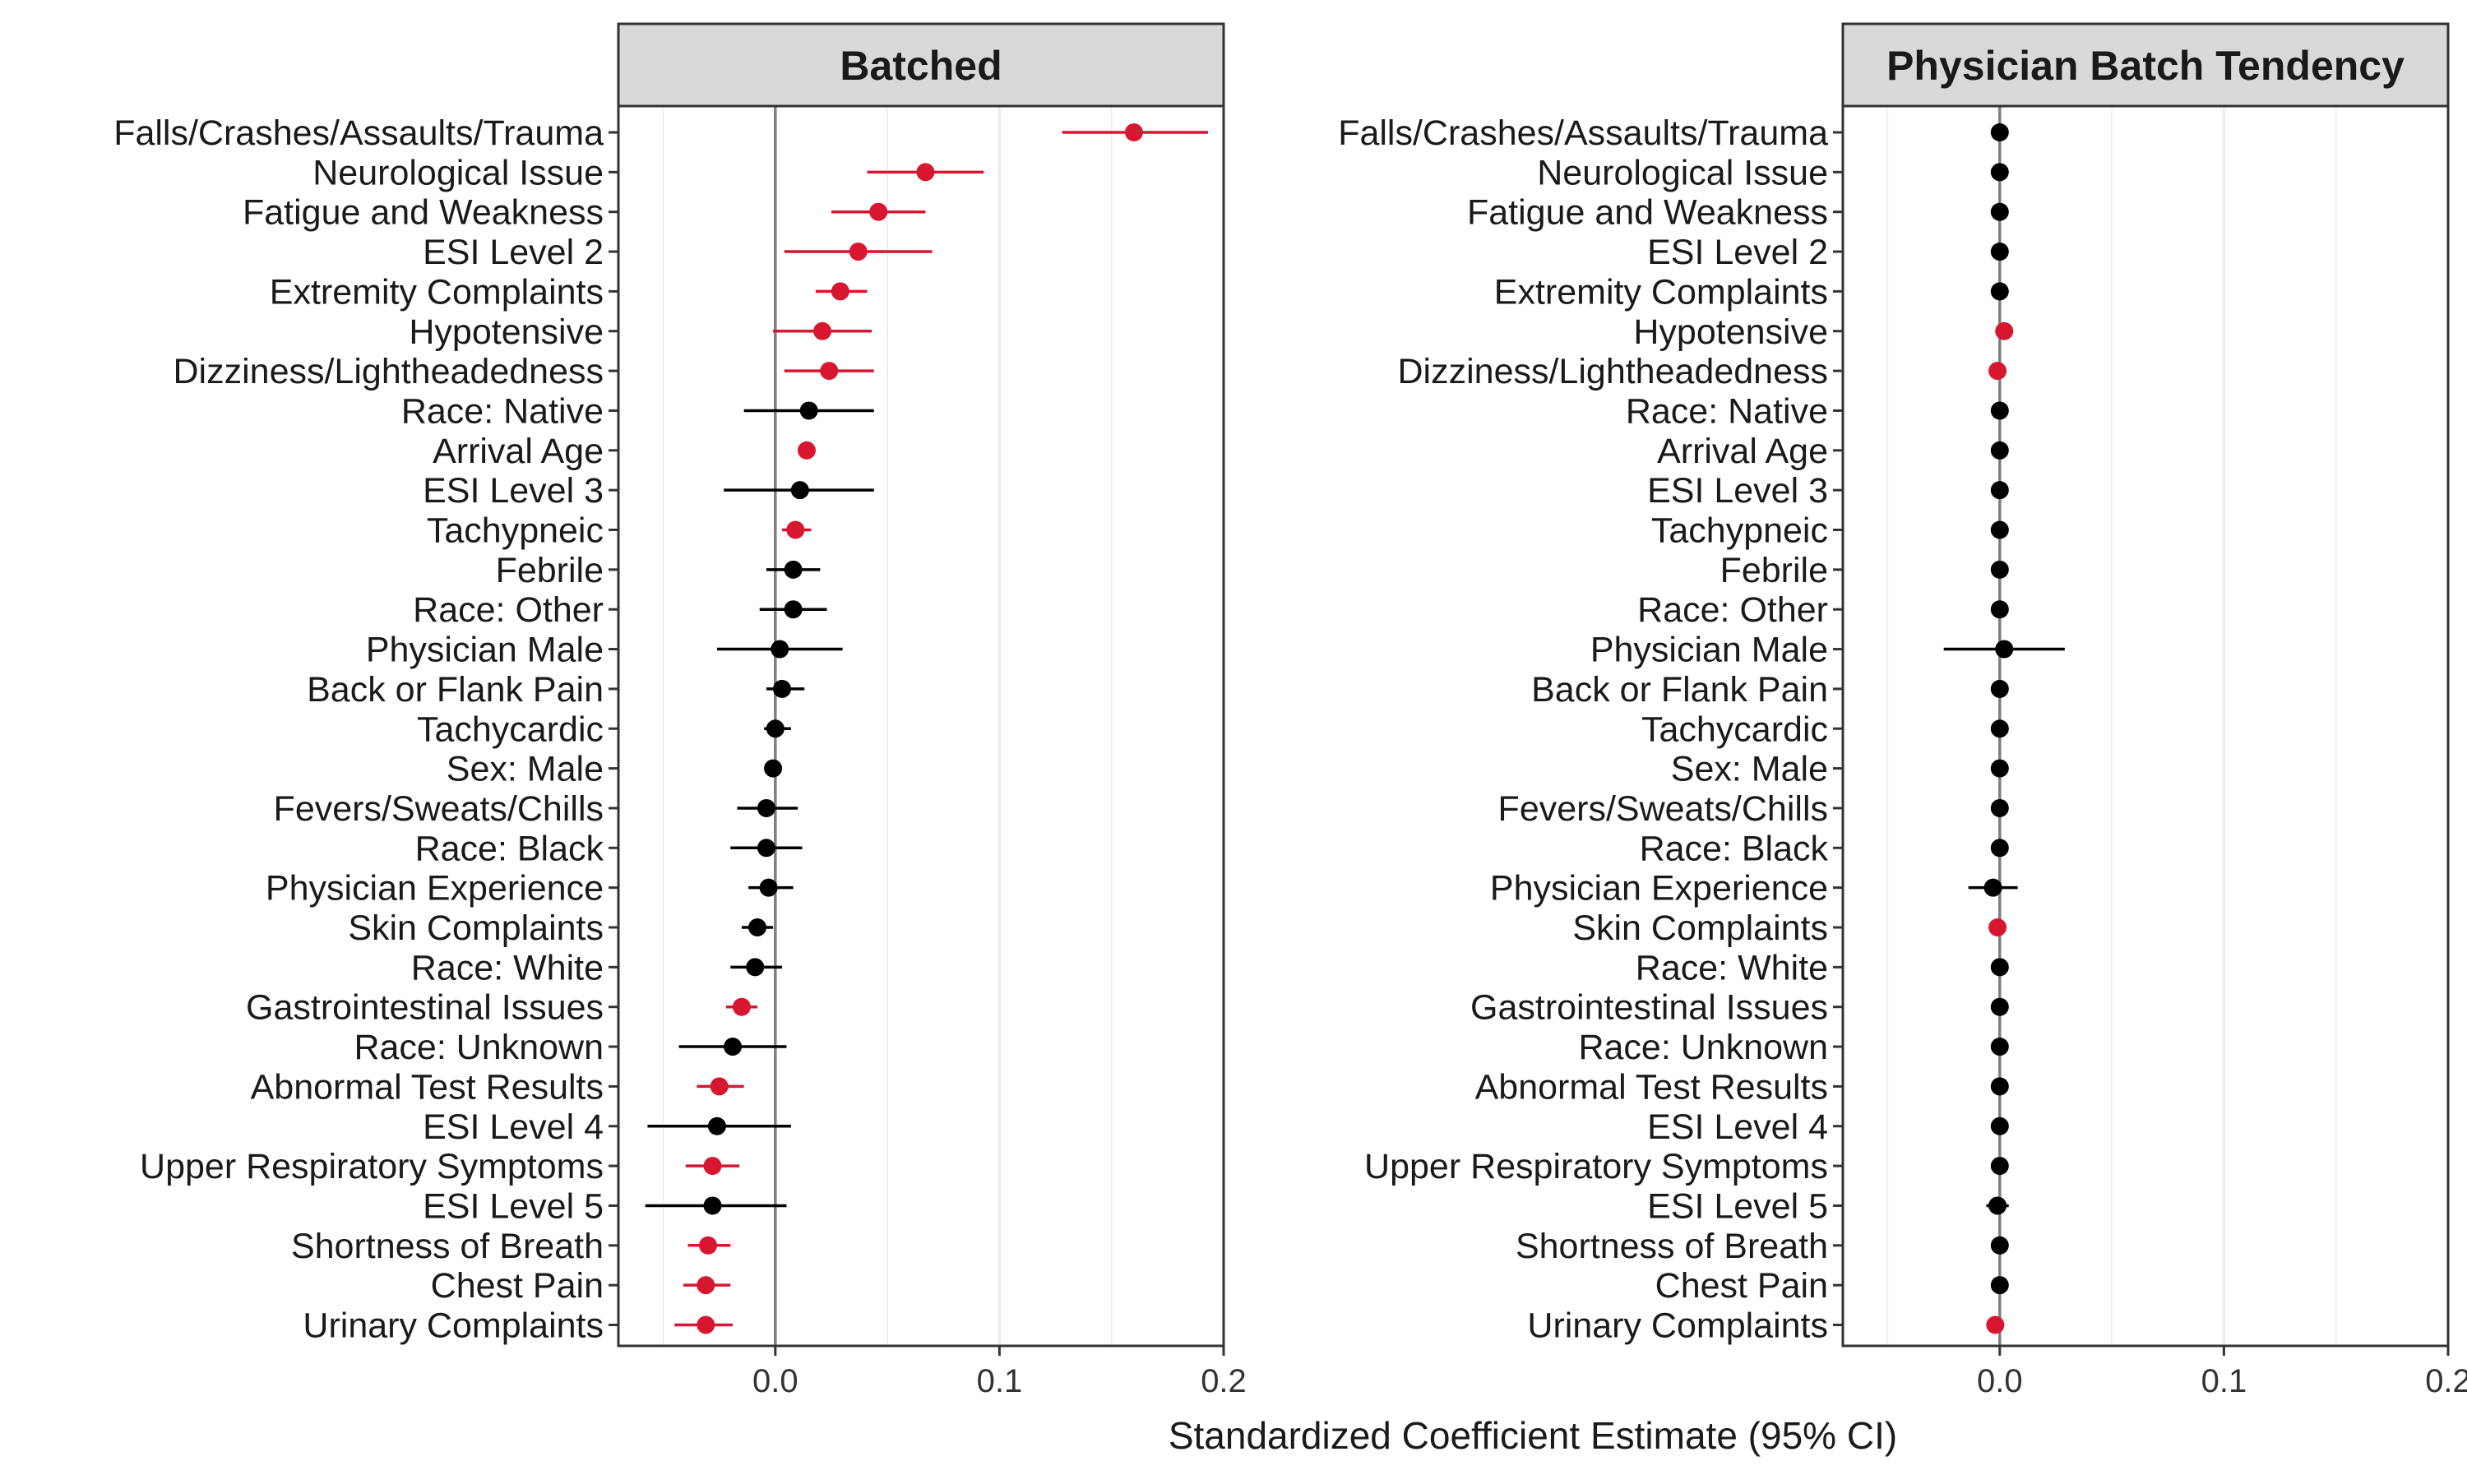 This screenshot has height=1484, width=2467. What do you see at coordinates (2446, 1381) in the screenshot?
I see `x-tick-label: 0.2` at bounding box center [2446, 1381].